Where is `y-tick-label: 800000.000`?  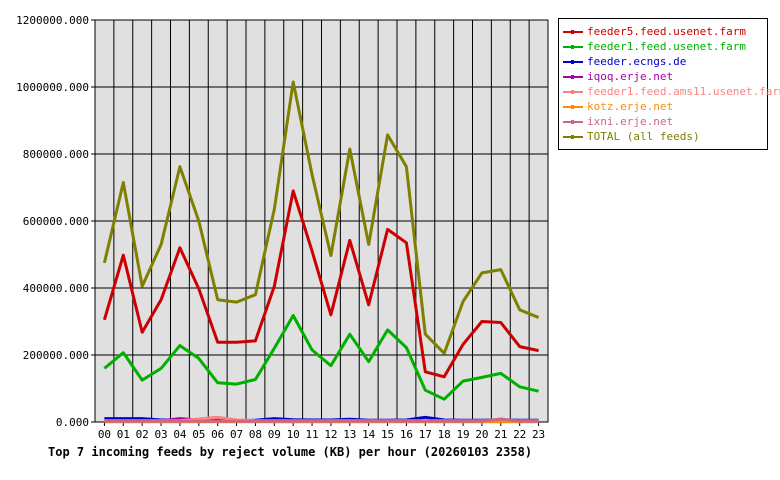
y-tick-label: 800000.000 is located at coordinates (56, 154).